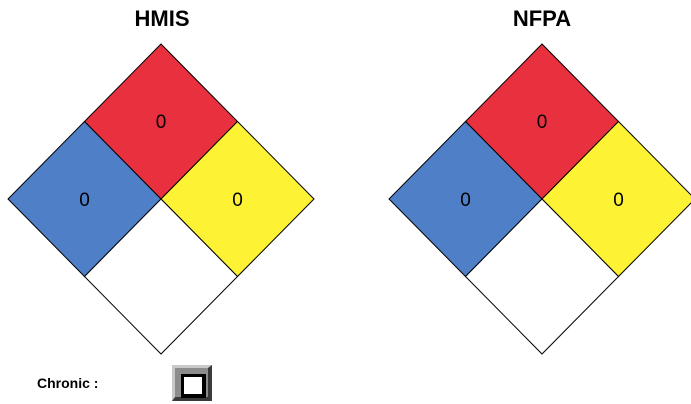  Describe the element at coordinates (193, 386) in the screenshot. I see `chronic-checkbox-inner` at that location.